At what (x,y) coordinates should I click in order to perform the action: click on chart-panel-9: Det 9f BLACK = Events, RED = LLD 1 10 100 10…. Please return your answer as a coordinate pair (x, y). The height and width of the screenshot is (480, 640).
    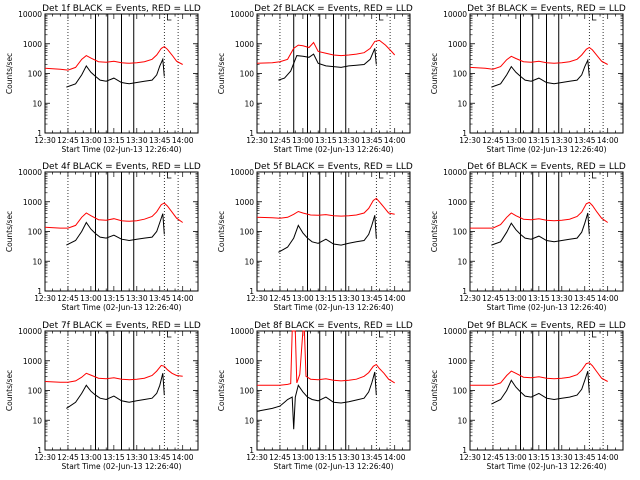
    Looking at the image, I should click on (528, 396).